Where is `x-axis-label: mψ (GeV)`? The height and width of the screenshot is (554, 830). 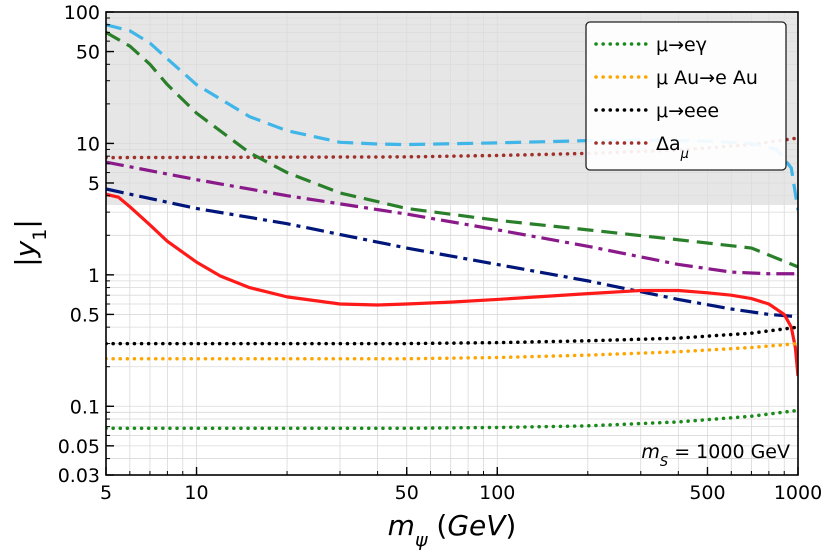 x-axis-label: mψ (GeV) is located at coordinates (452, 530).